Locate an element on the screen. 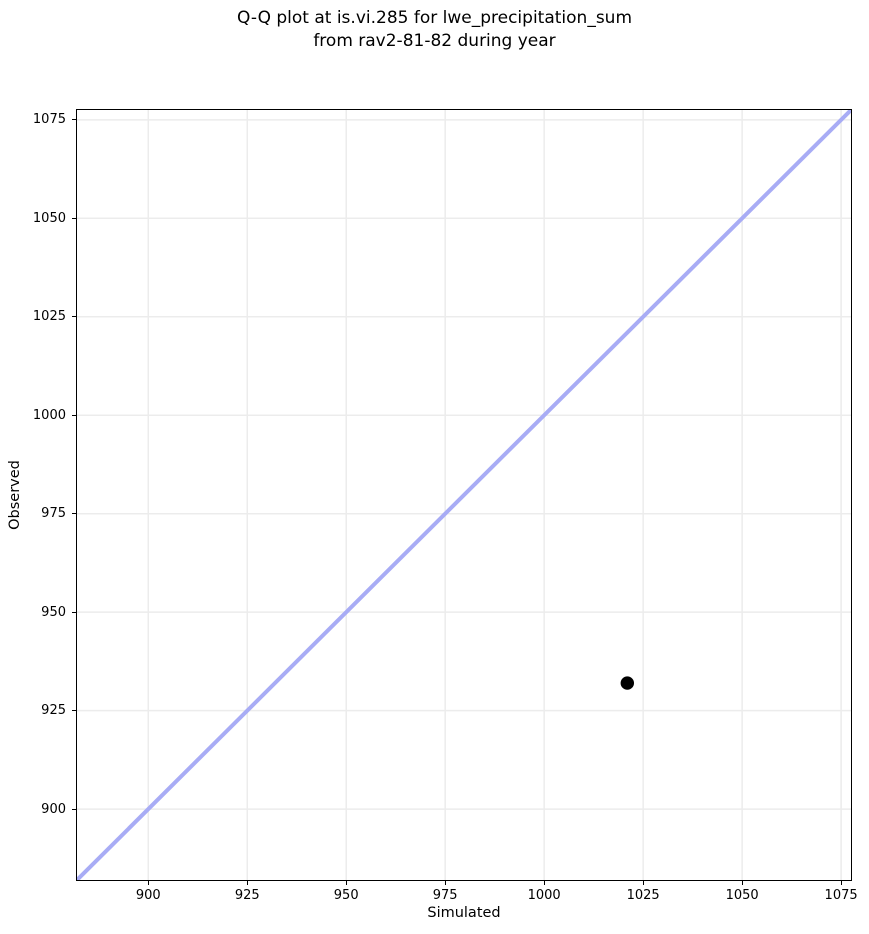 Image resolution: width=869 pixels, height=934 pixels. y-tick-label-975: 975 is located at coordinates (53, 514).